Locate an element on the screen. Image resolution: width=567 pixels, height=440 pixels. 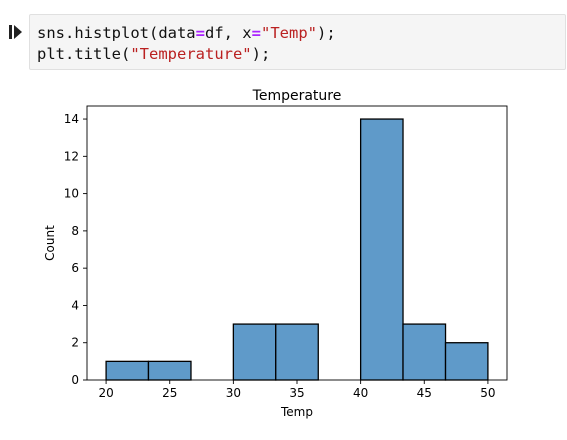
y-tick-label: 6 is located at coordinates (75, 268).